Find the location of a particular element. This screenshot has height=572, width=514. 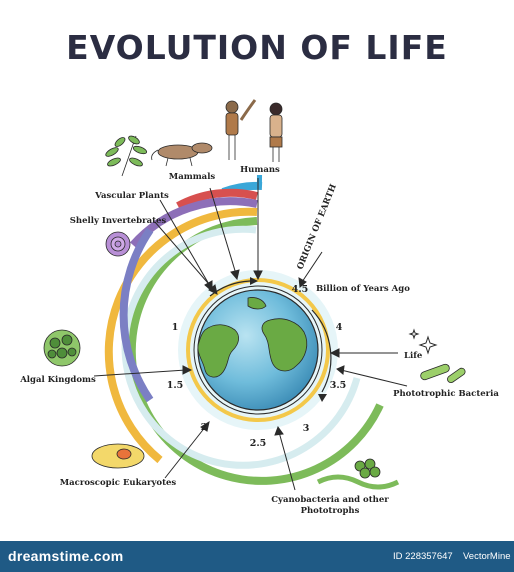

earth-continent-africa is located at coordinates (284, 345).